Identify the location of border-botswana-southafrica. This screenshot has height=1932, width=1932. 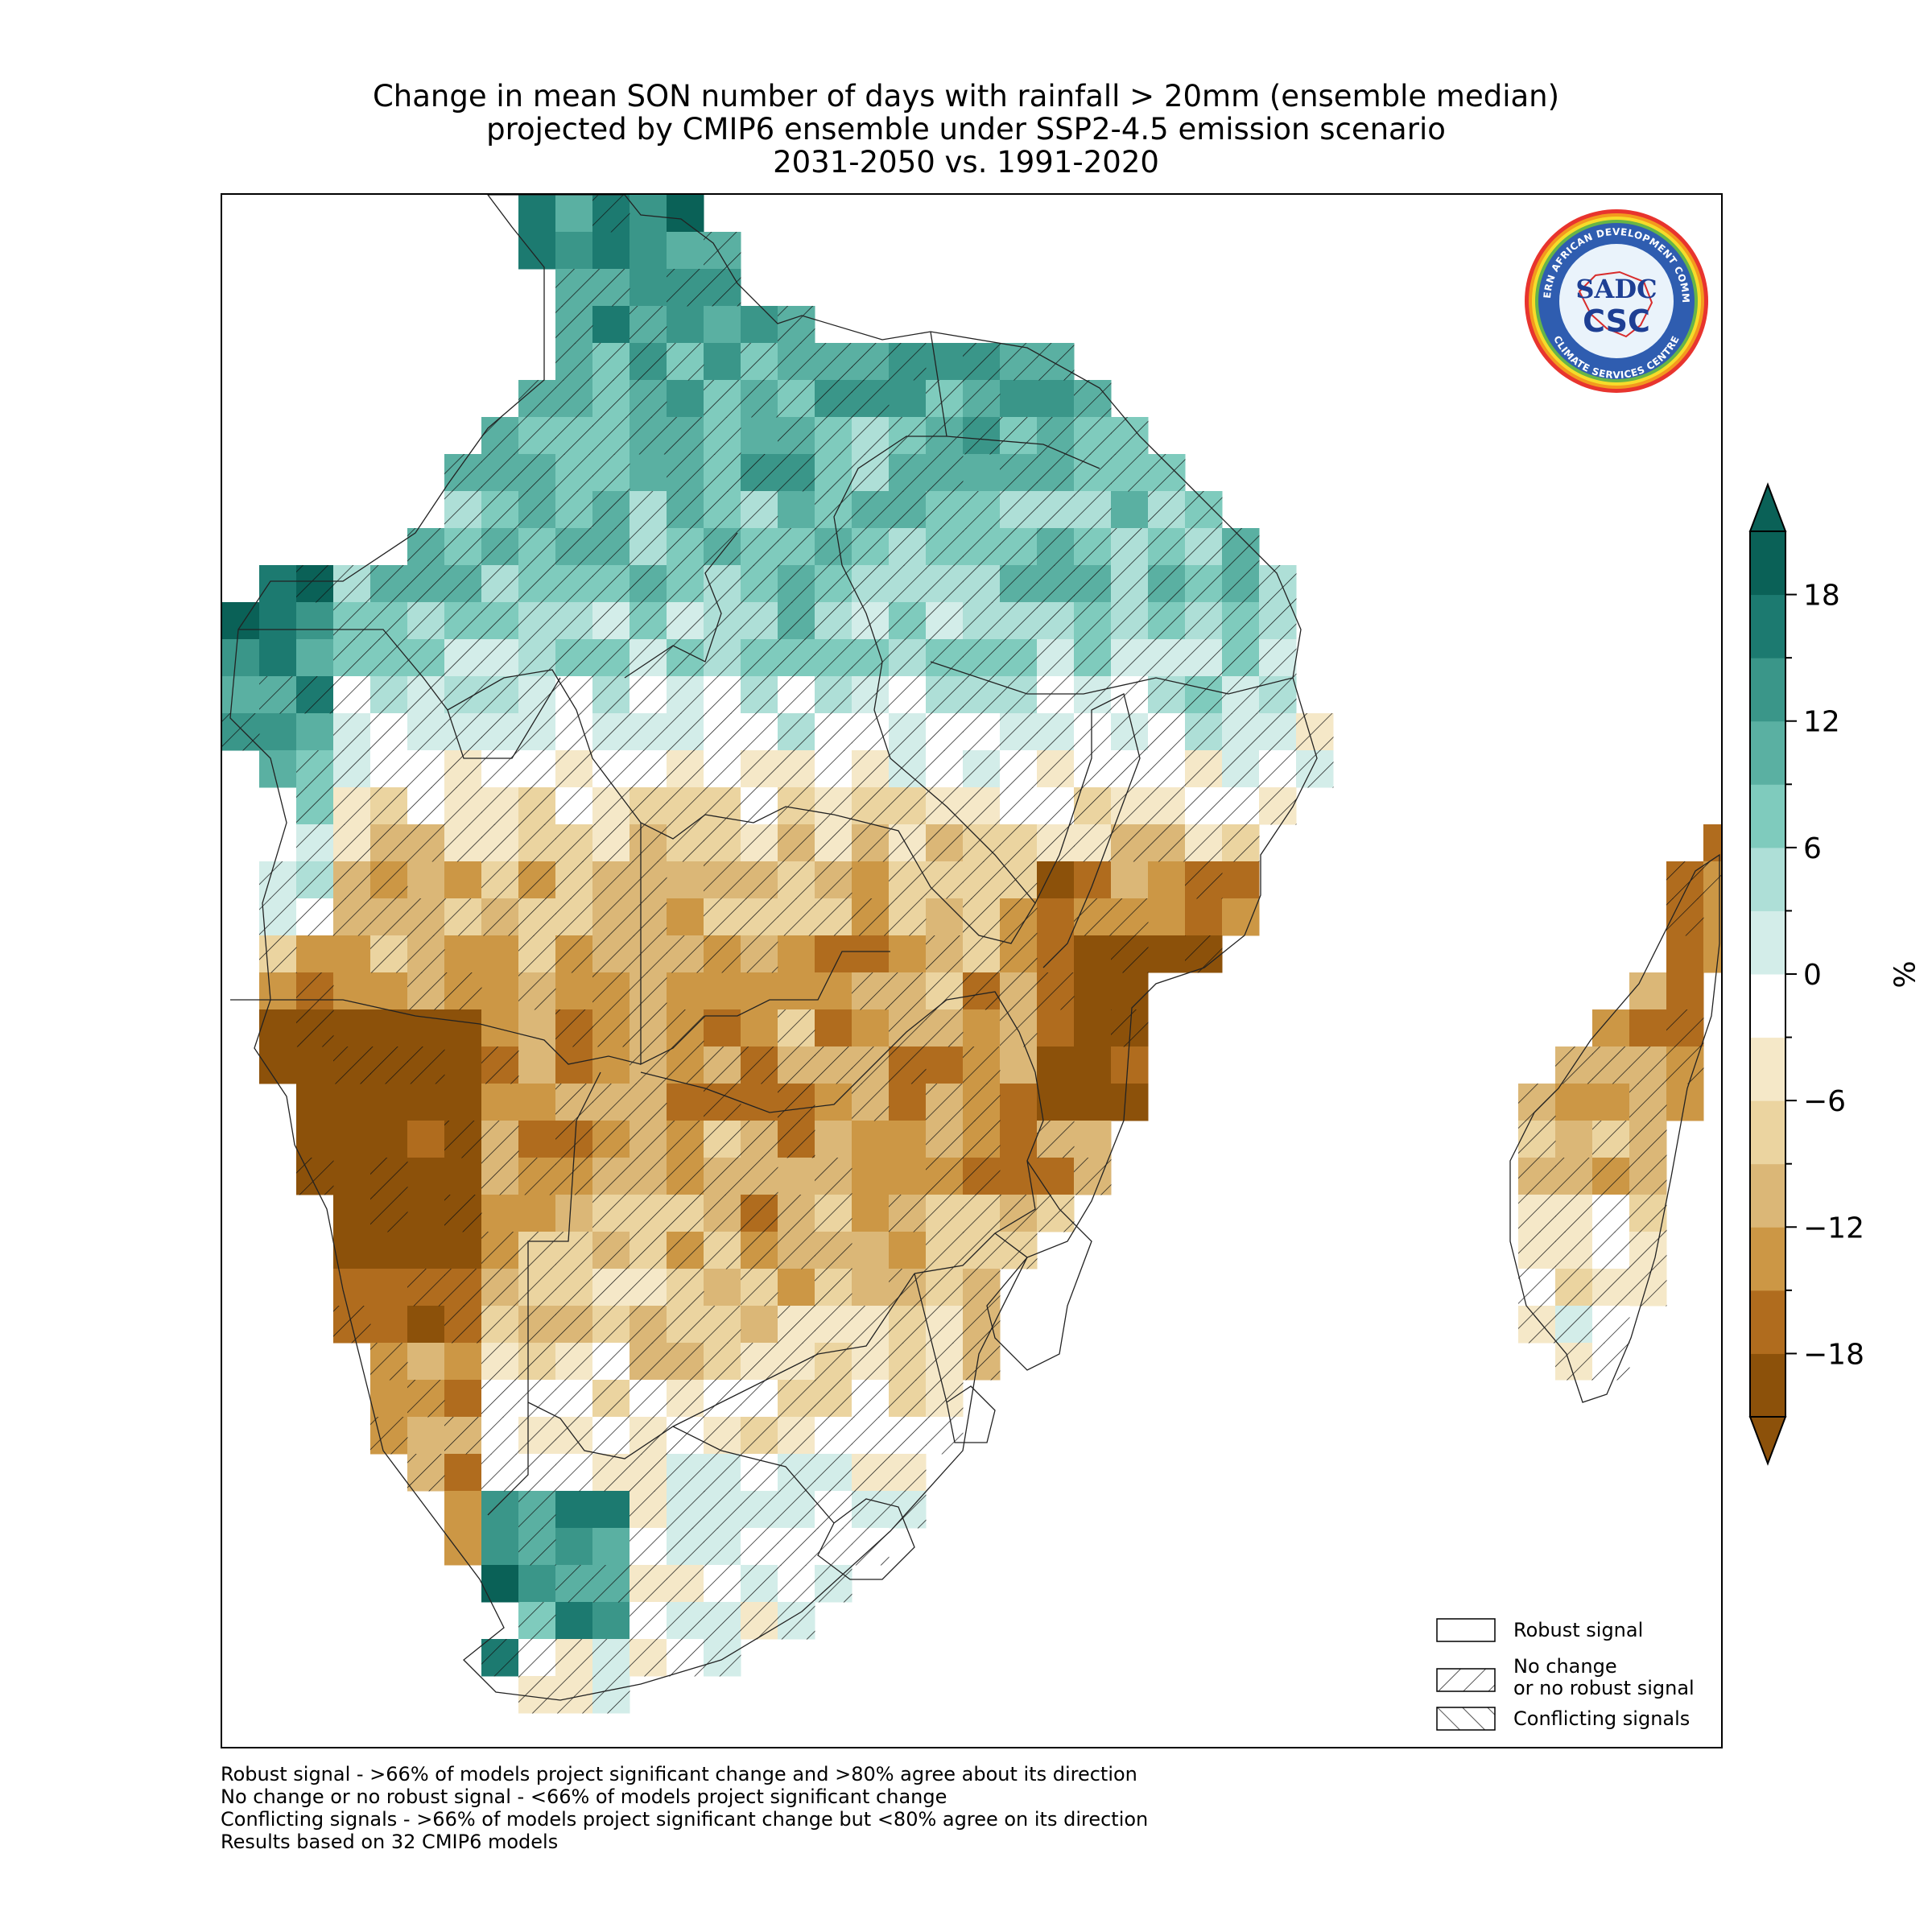
(721, 1366).